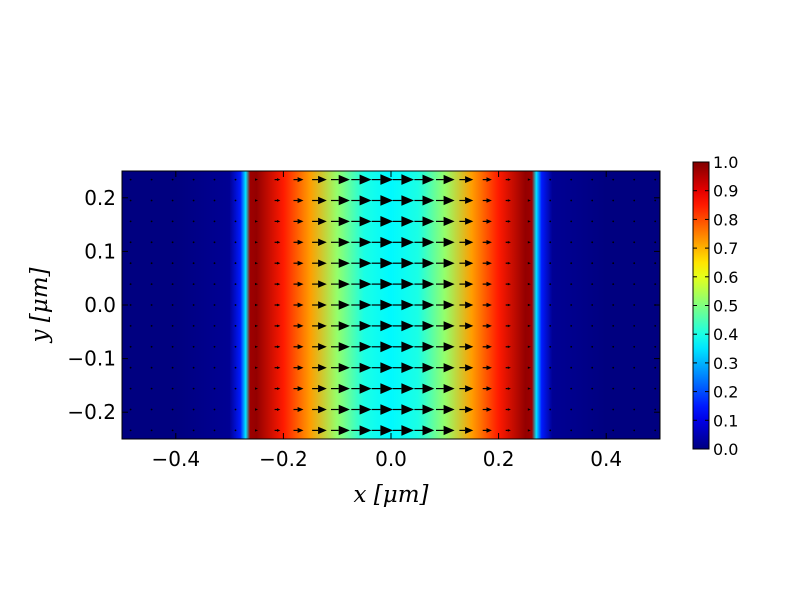 Image resolution: width=812 pixels, height=612 pixels. Describe the element at coordinates (100, 198) in the screenshot. I see `y-tick-label: 0.2` at that location.